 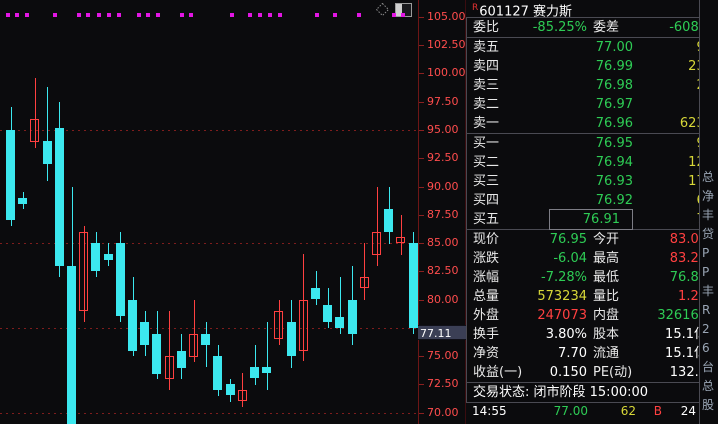 I want to click on stat-value: 15.1亿, so click(x=686, y=334).